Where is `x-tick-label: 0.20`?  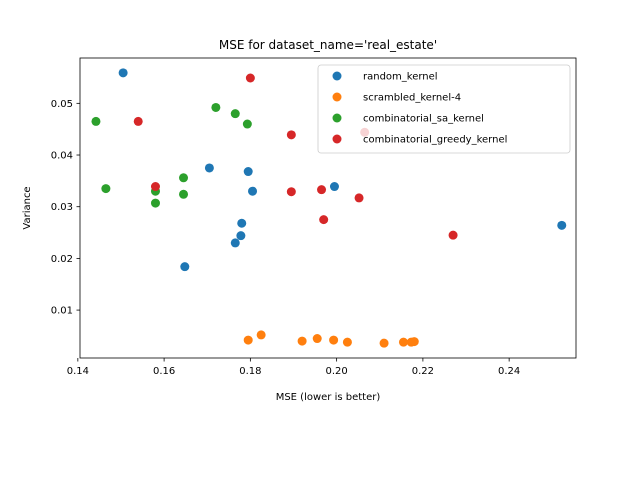 x-tick-label: 0.20 is located at coordinates (336, 371).